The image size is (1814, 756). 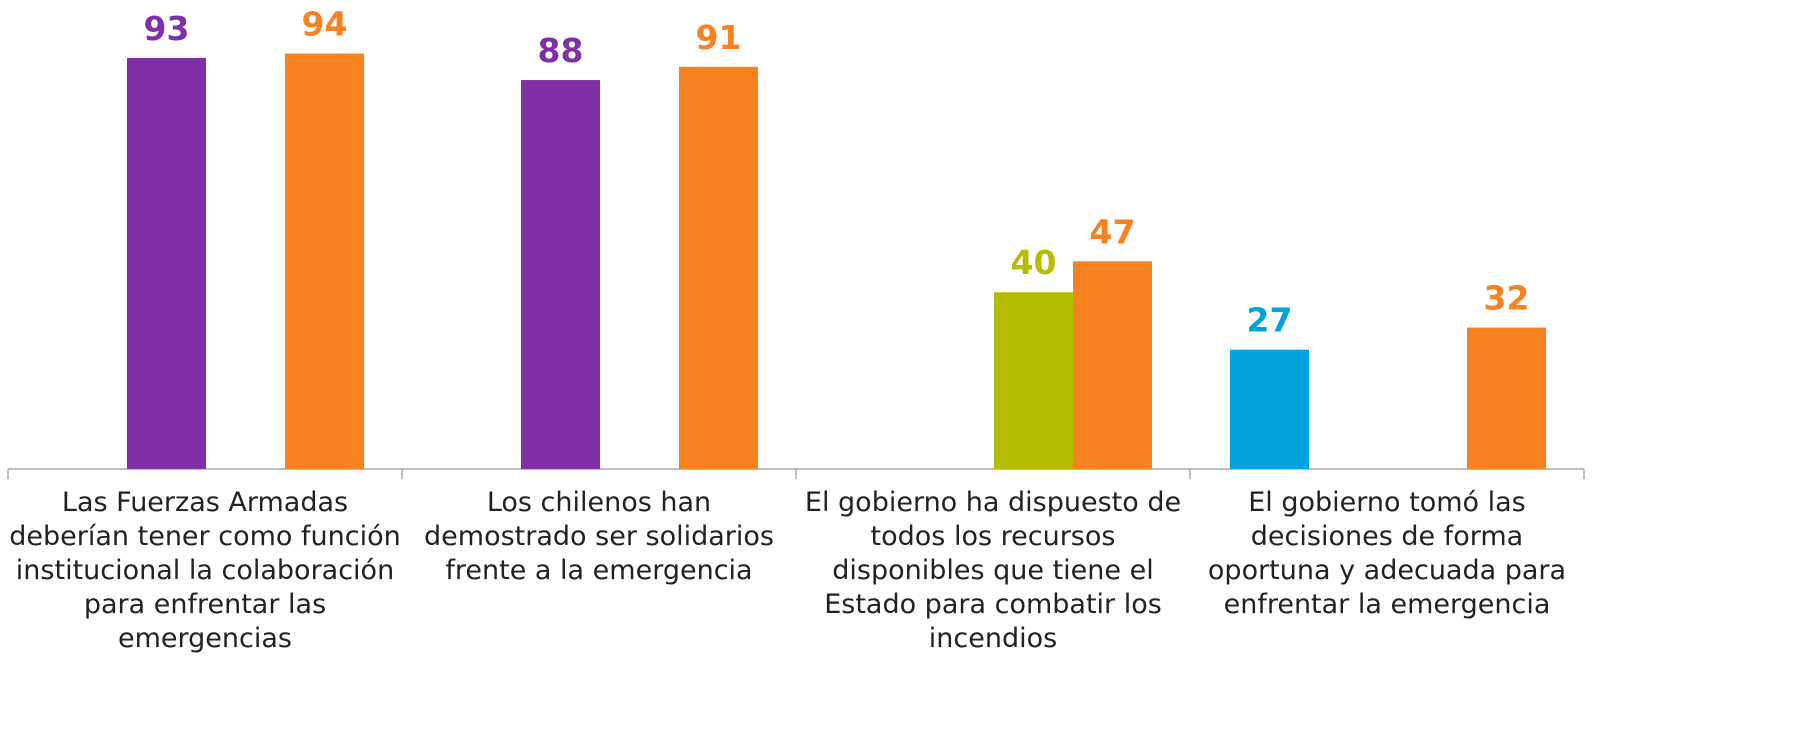 I want to click on data-label: 93, so click(x=167, y=28).